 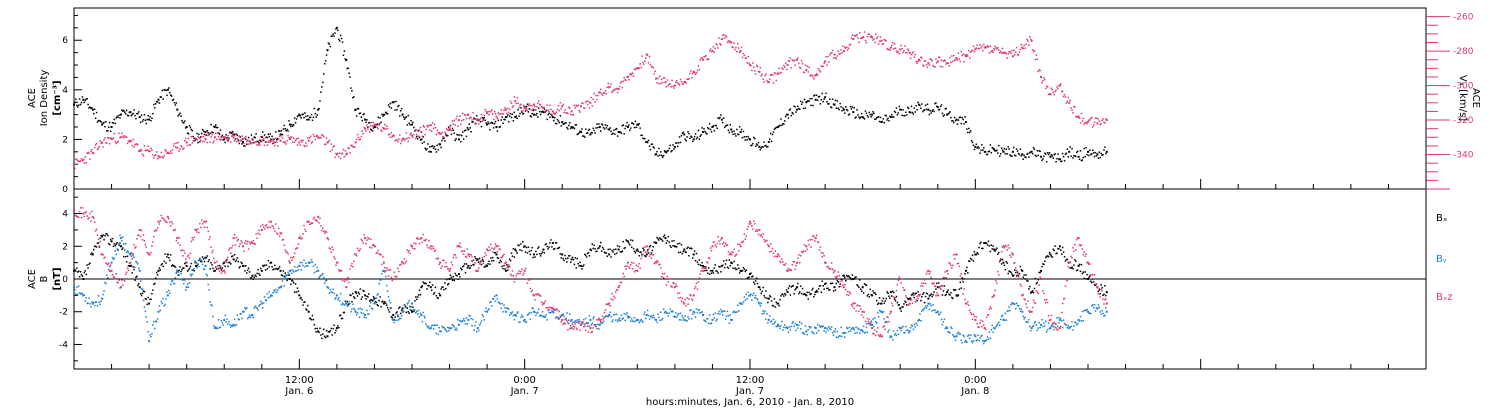 What do you see at coordinates (298, 391) in the screenshot?
I see `xtick-sublabel: Jan. 6` at bounding box center [298, 391].